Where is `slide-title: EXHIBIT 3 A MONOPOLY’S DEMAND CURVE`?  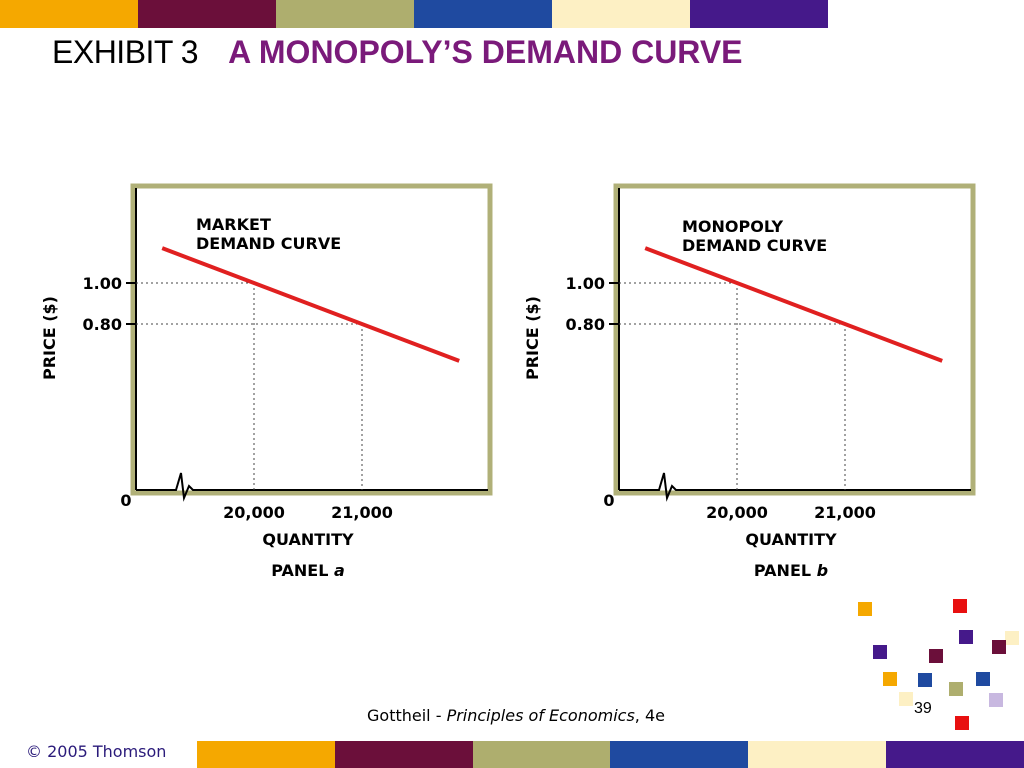 slide-title: EXHIBIT 3 A MONOPOLY’S DEMAND CURVE is located at coordinates (397, 52).